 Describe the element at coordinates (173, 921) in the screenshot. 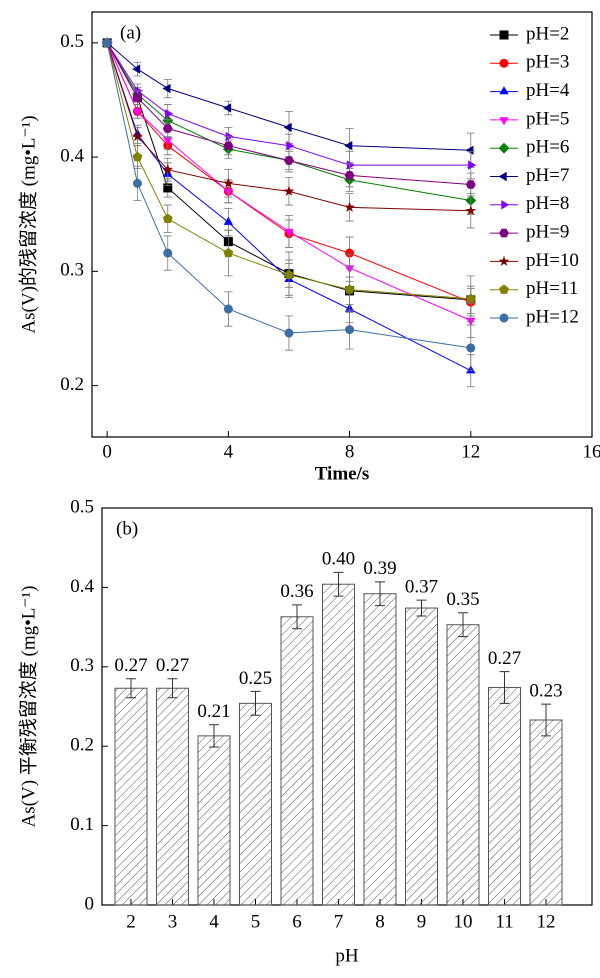

I see `x-tick-label: 3` at that location.